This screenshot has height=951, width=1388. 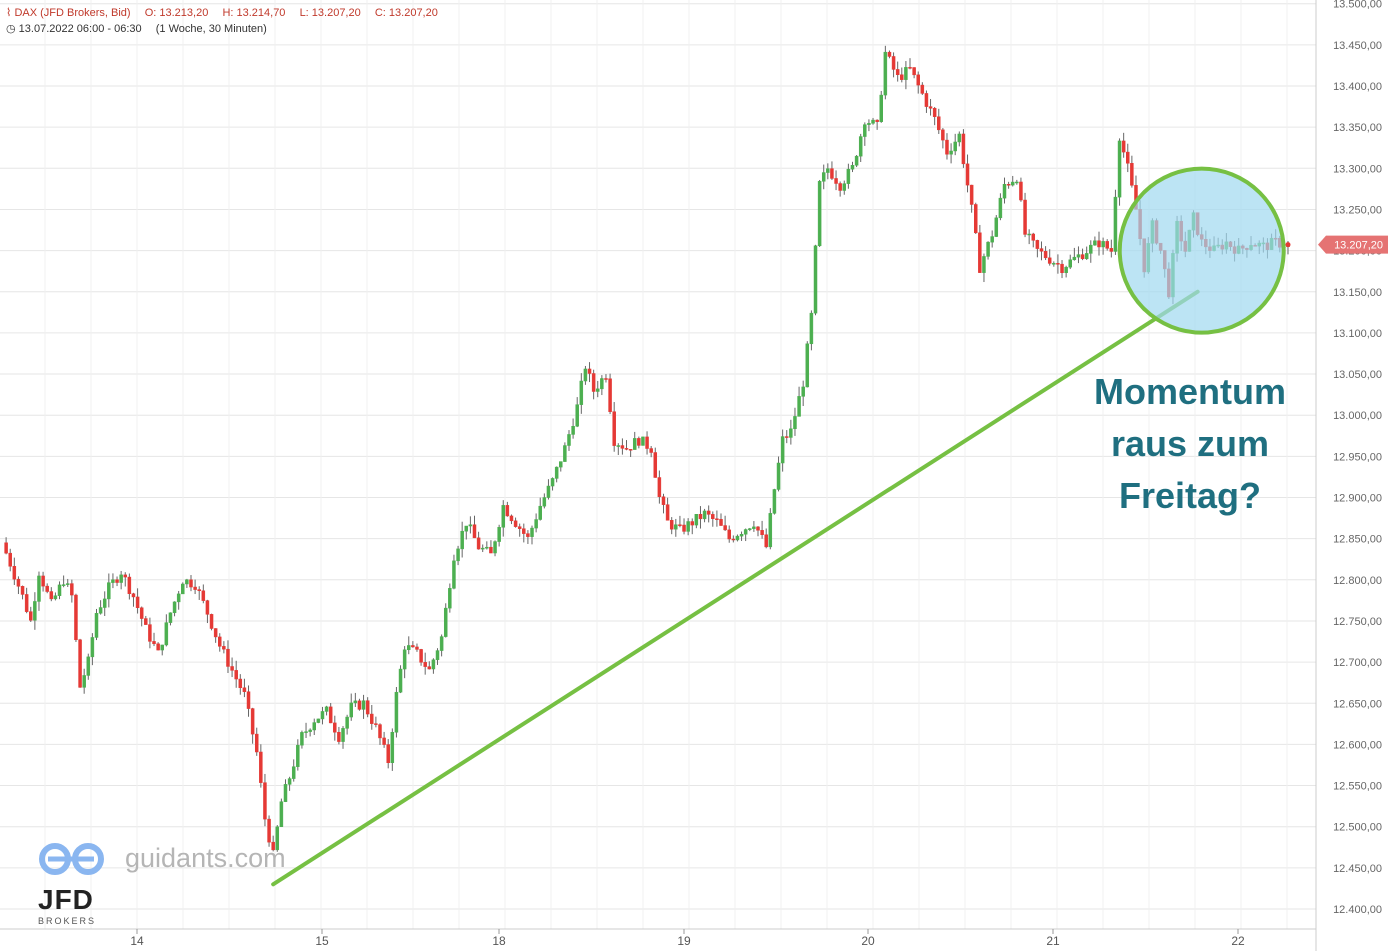 I want to click on instrument-name: DAX (JFD Brokers, Bid), so click(x=72, y=13).